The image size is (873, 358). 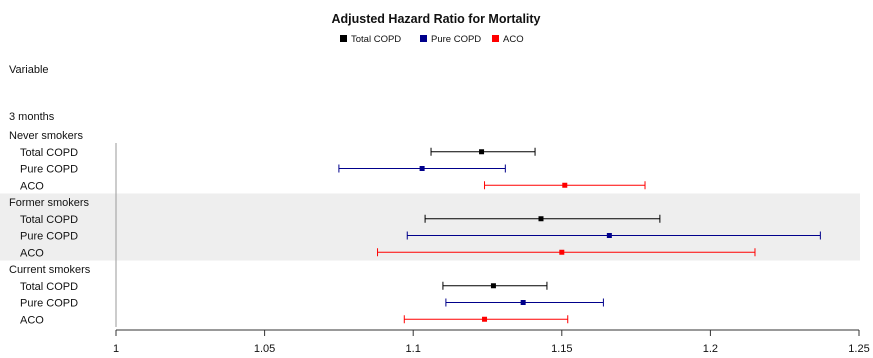 I want to click on legend-label: Pure COPD, so click(x=456, y=39).